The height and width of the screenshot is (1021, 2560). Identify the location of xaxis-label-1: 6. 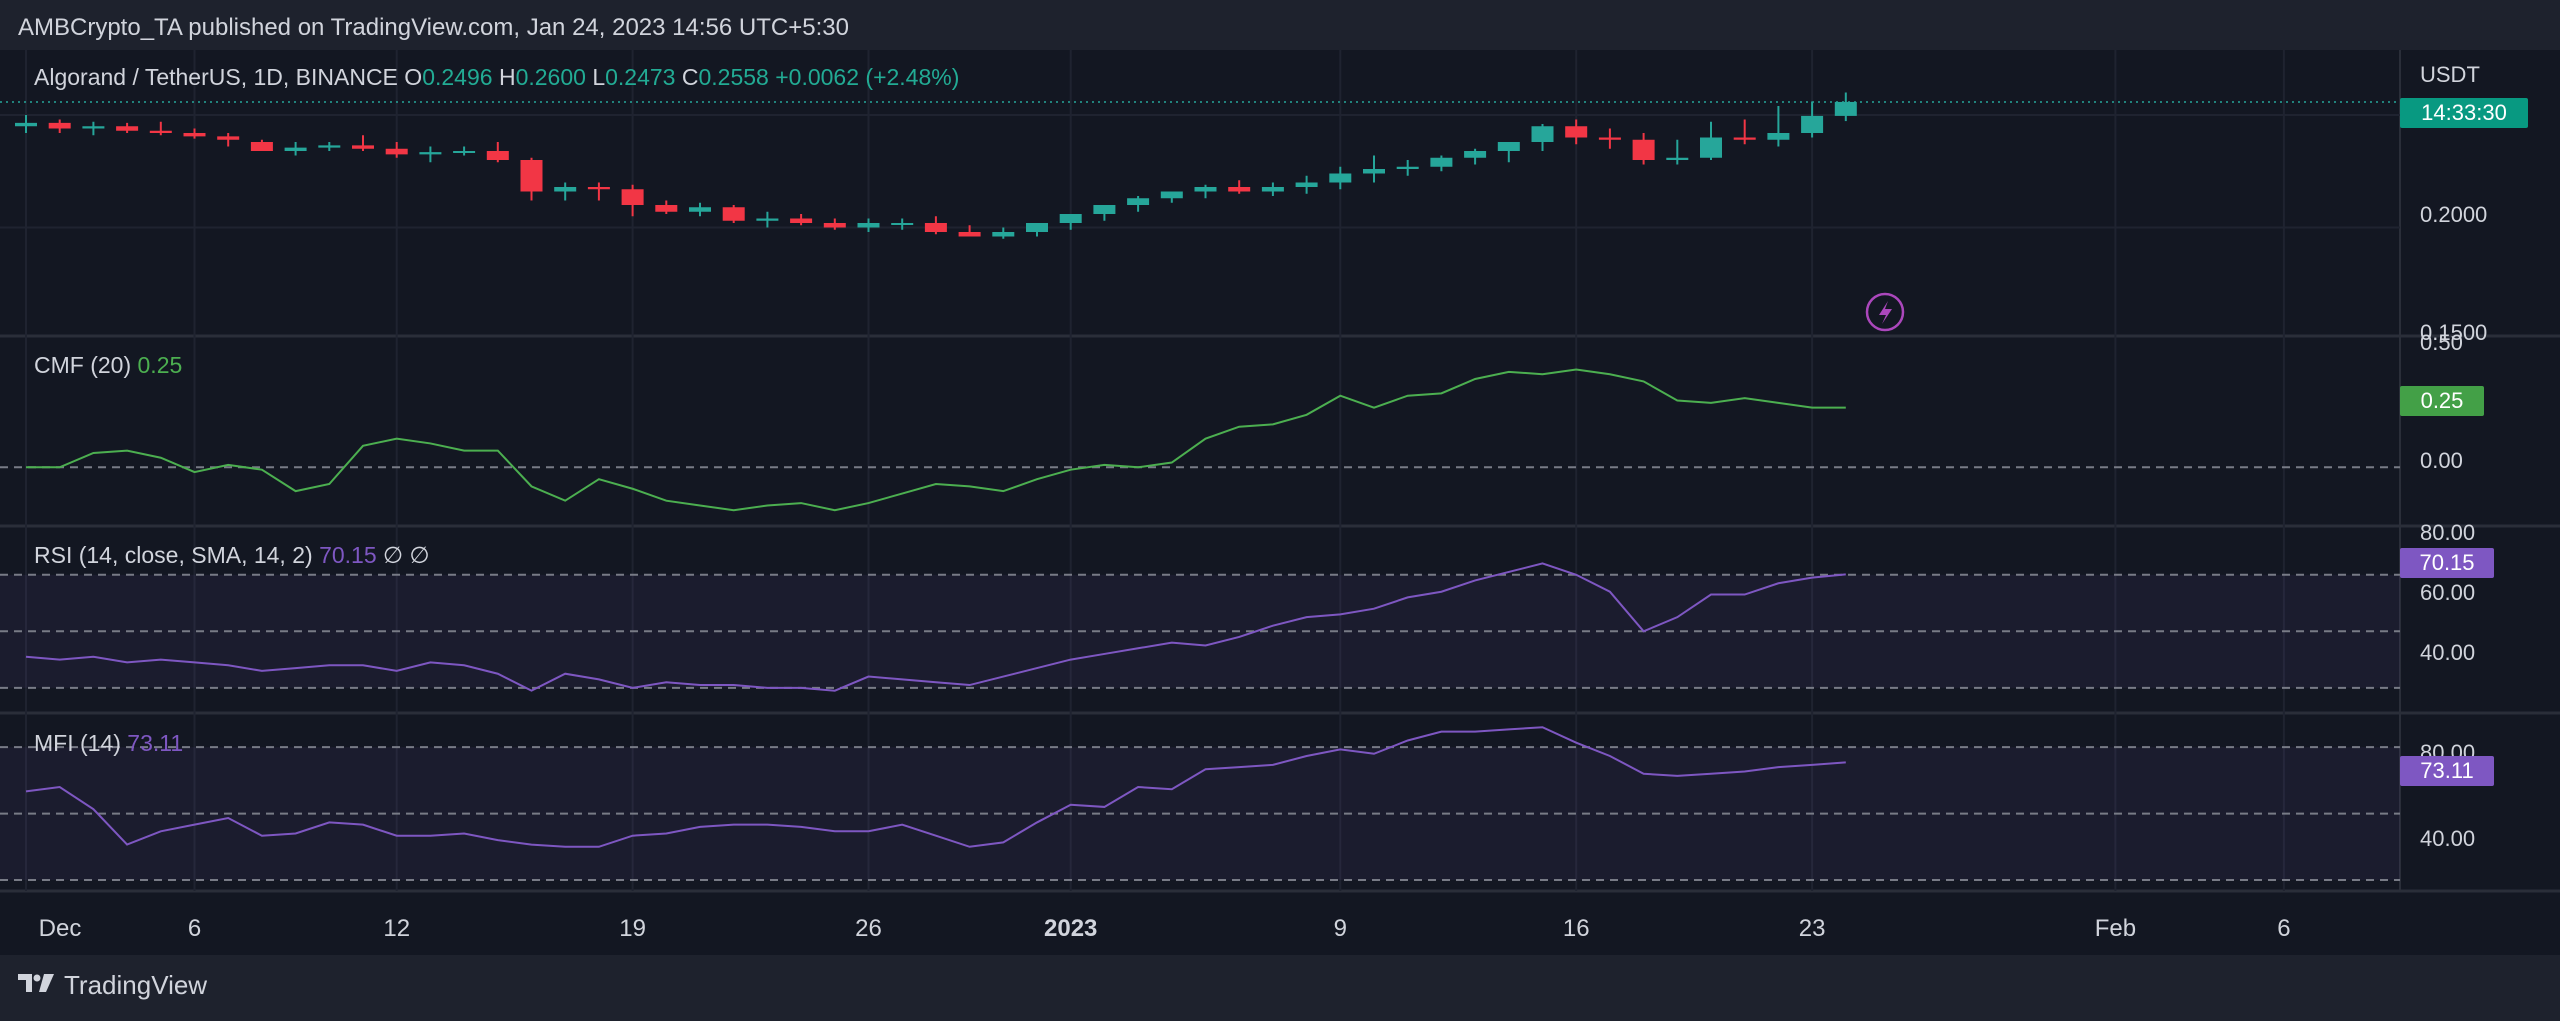
(194, 928).